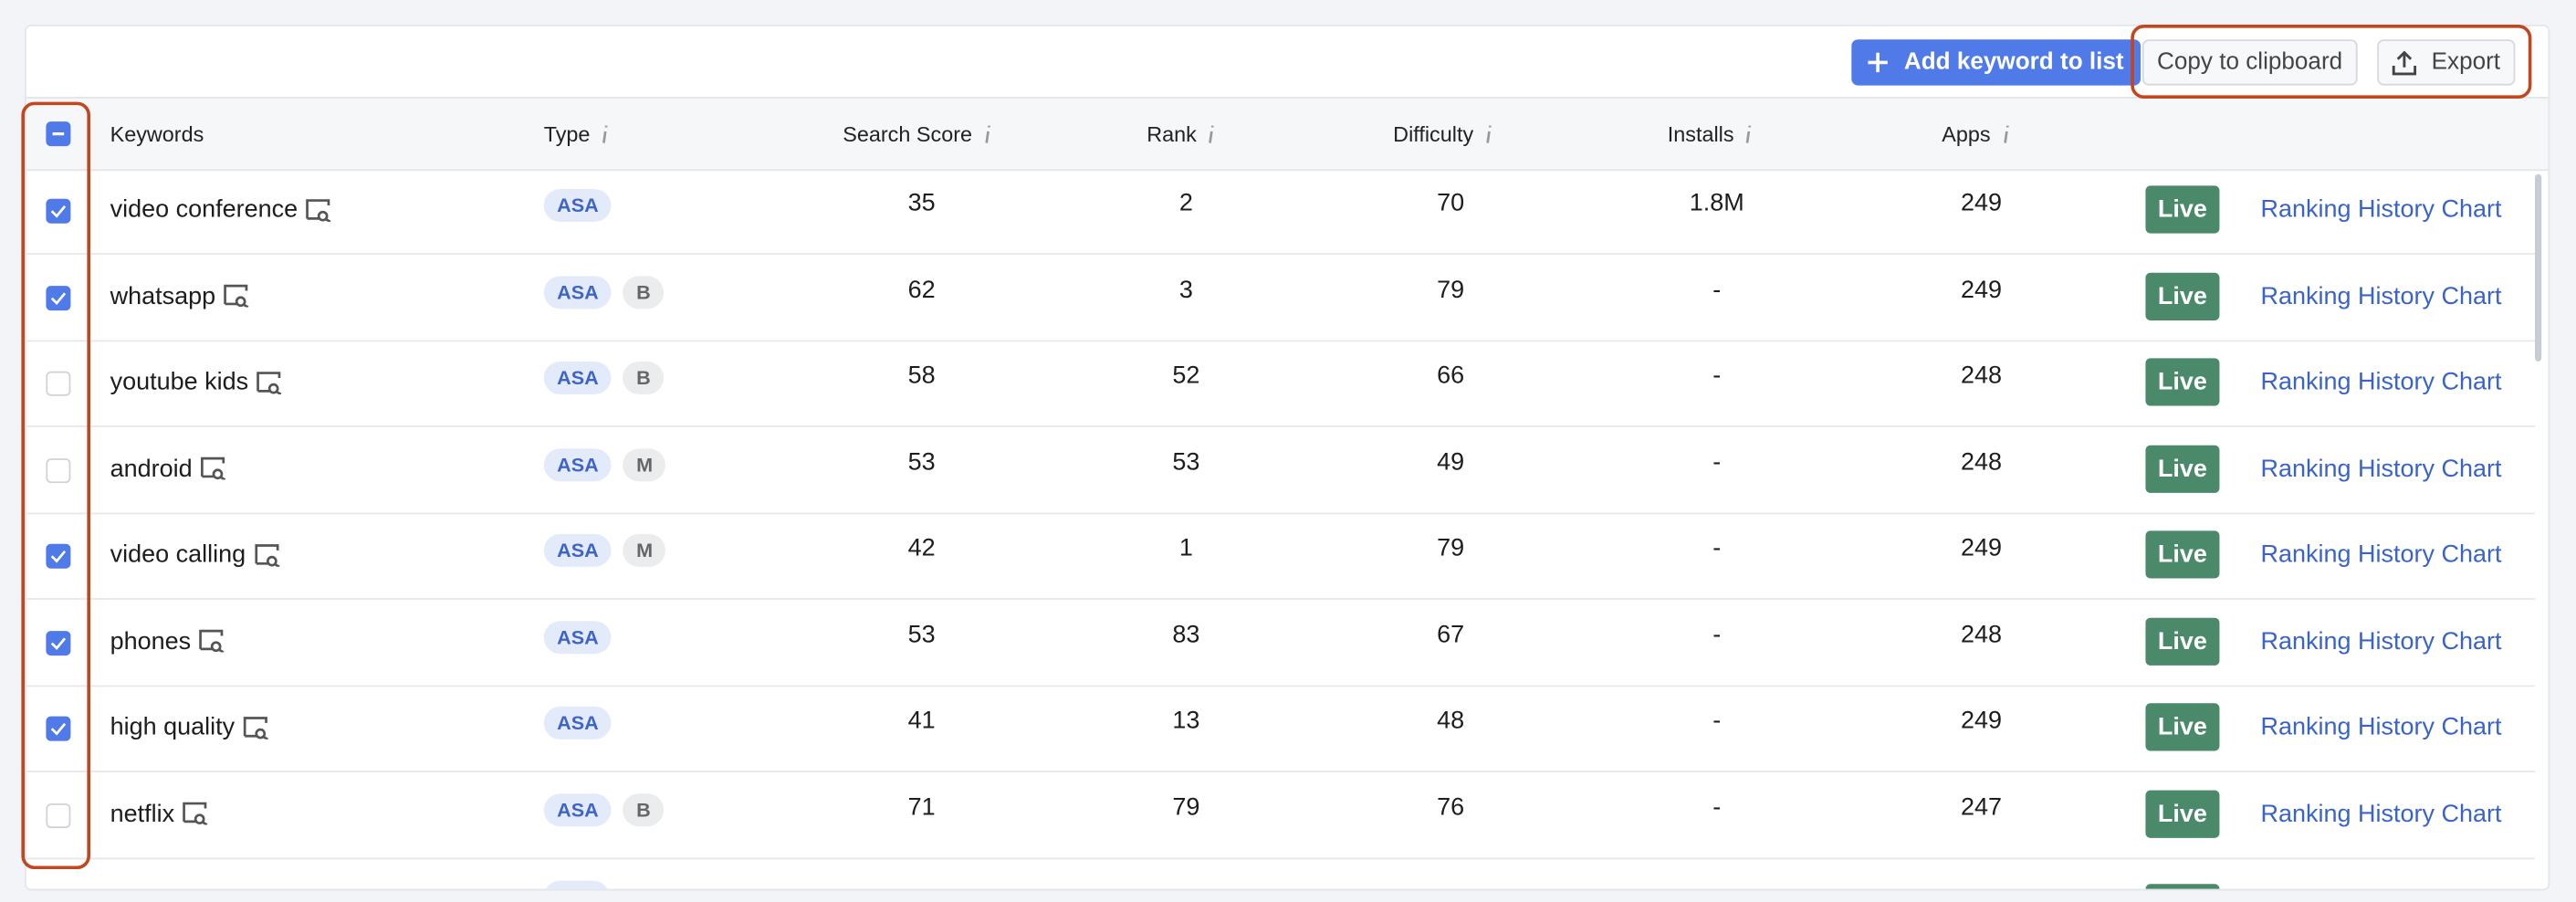 This screenshot has height=902, width=2576. I want to click on copy-button: Copy to clipboard, so click(2249, 63).